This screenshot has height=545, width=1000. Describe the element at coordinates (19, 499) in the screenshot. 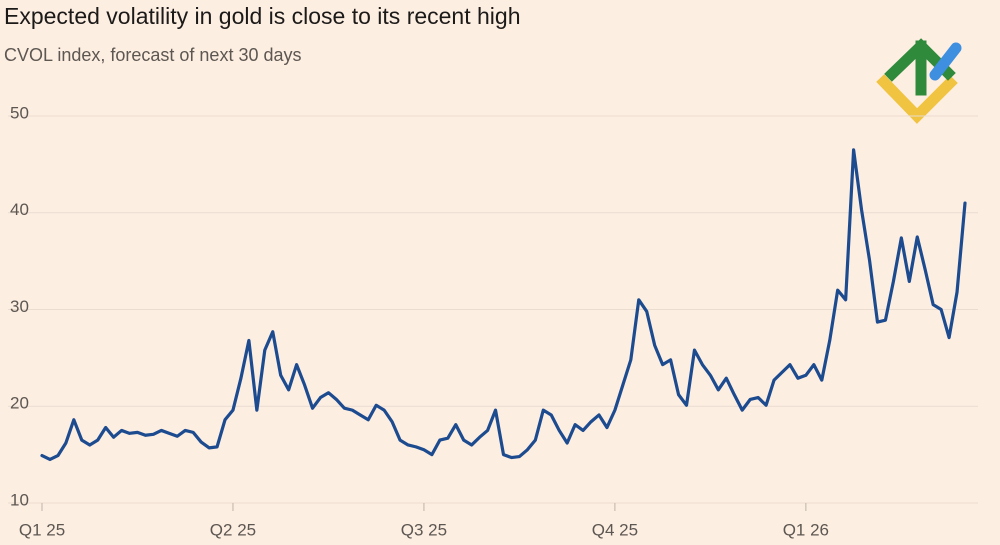

I see `y-tick-label: 10` at that location.